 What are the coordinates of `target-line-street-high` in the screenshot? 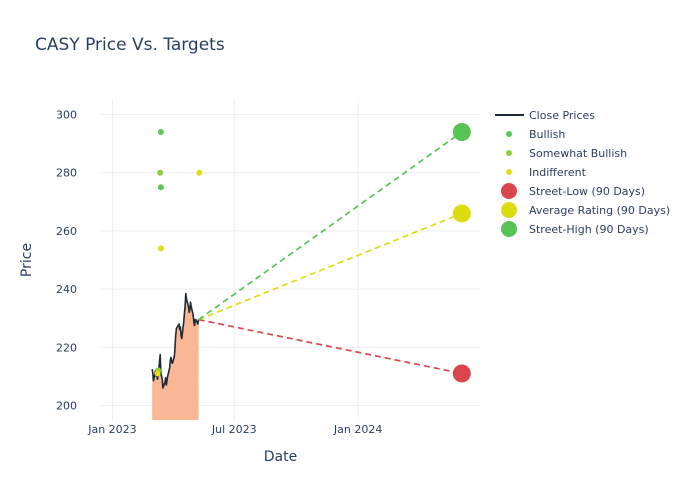 It's located at (330, 226).